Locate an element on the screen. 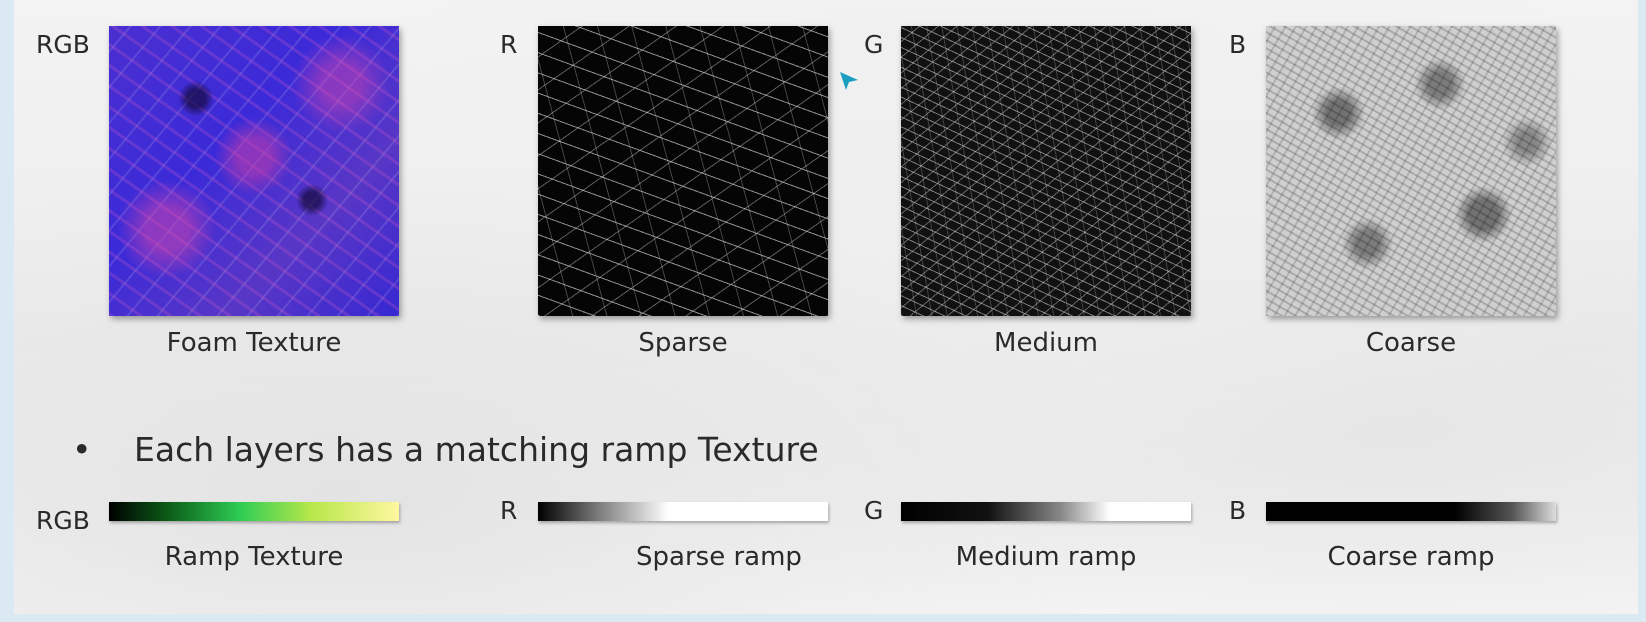 The width and height of the screenshot is (1646, 622). bullet-text: Each layers has a matching ramp Texture is located at coordinates (476, 449).